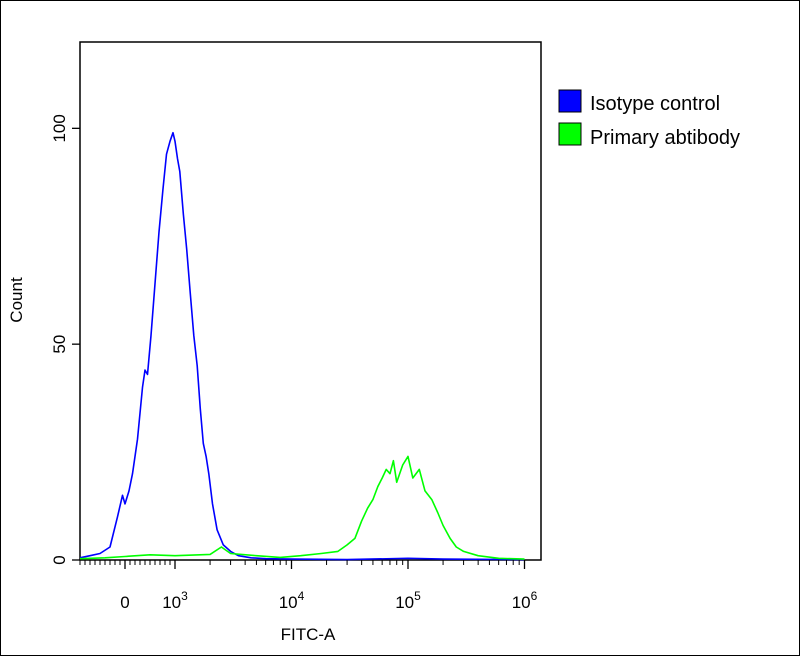  Describe the element at coordinates (329, 586) in the screenshot. I see `x-axis: 0 10³ 10⁴ 10⁵ 10⁶` at that location.